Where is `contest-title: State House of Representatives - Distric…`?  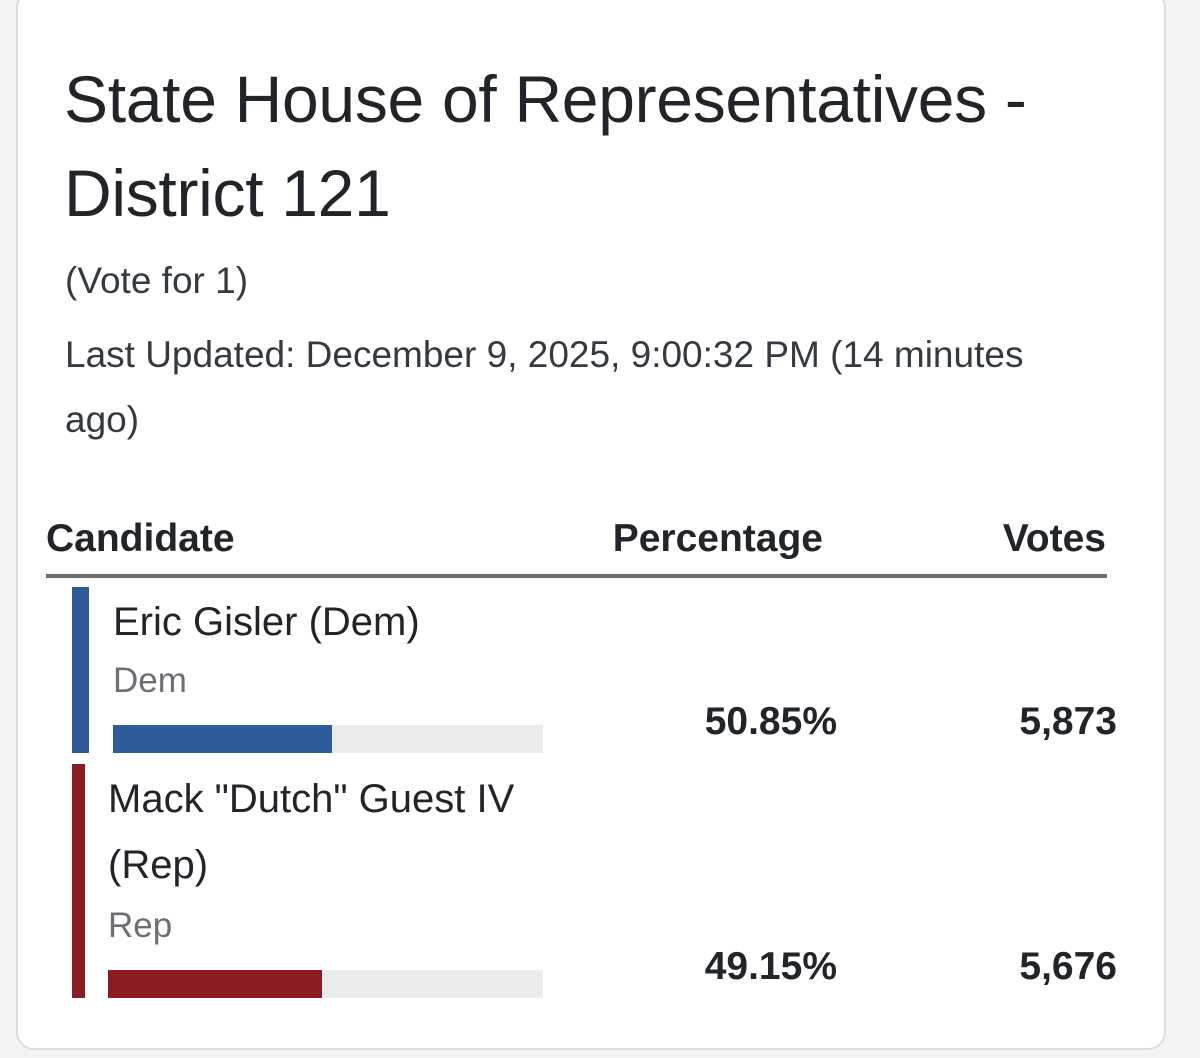 contest-title: State House of Representatives - Distric… is located at coordinates (545, 146).